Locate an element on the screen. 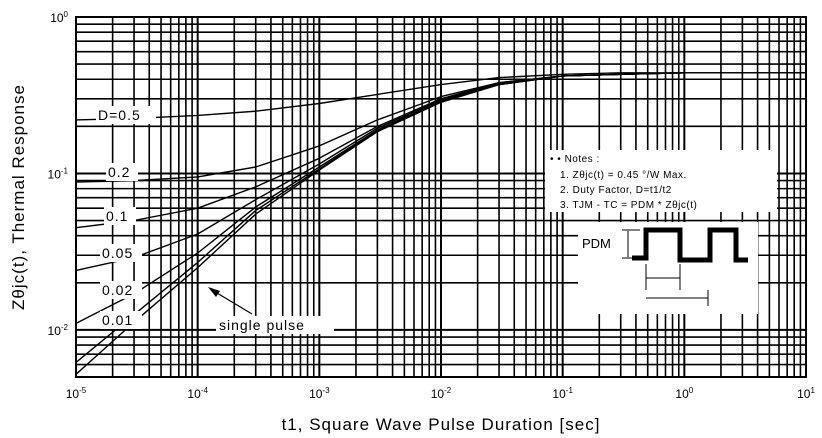  x-tick-label: 10⁰ is located at coordinates (684, 393).